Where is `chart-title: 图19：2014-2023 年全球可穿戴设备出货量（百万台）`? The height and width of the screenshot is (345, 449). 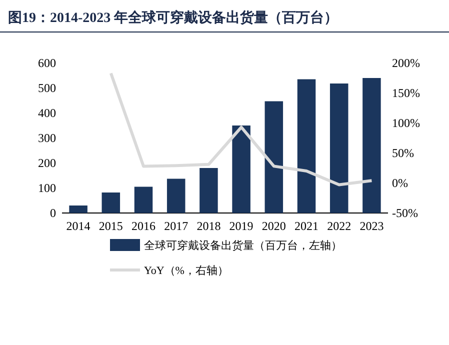
chart-title: 图19：2014-2023 年全球可穿戴设备出货量（百万台） is located at coordinates (173, 17).